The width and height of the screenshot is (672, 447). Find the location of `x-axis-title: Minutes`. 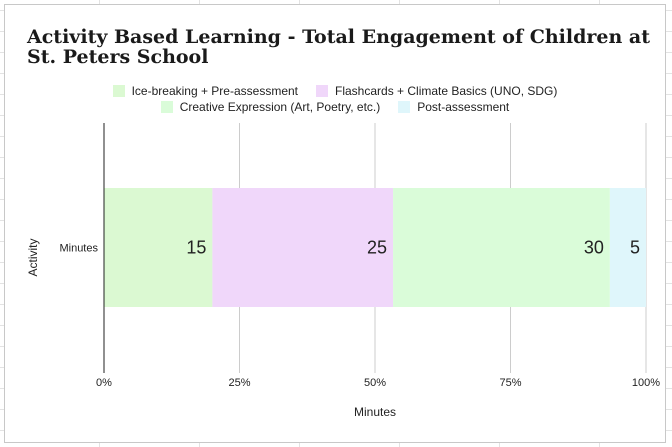

x-axis-title: Minutes is located at coordinates (375, 412).